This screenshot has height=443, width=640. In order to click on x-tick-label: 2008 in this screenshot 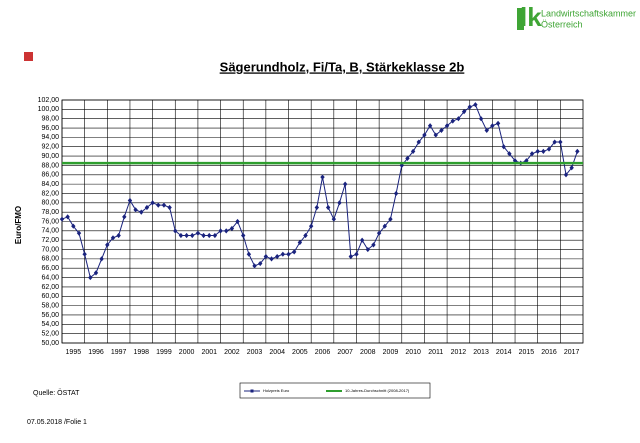, I will do `click(368, 352)`.